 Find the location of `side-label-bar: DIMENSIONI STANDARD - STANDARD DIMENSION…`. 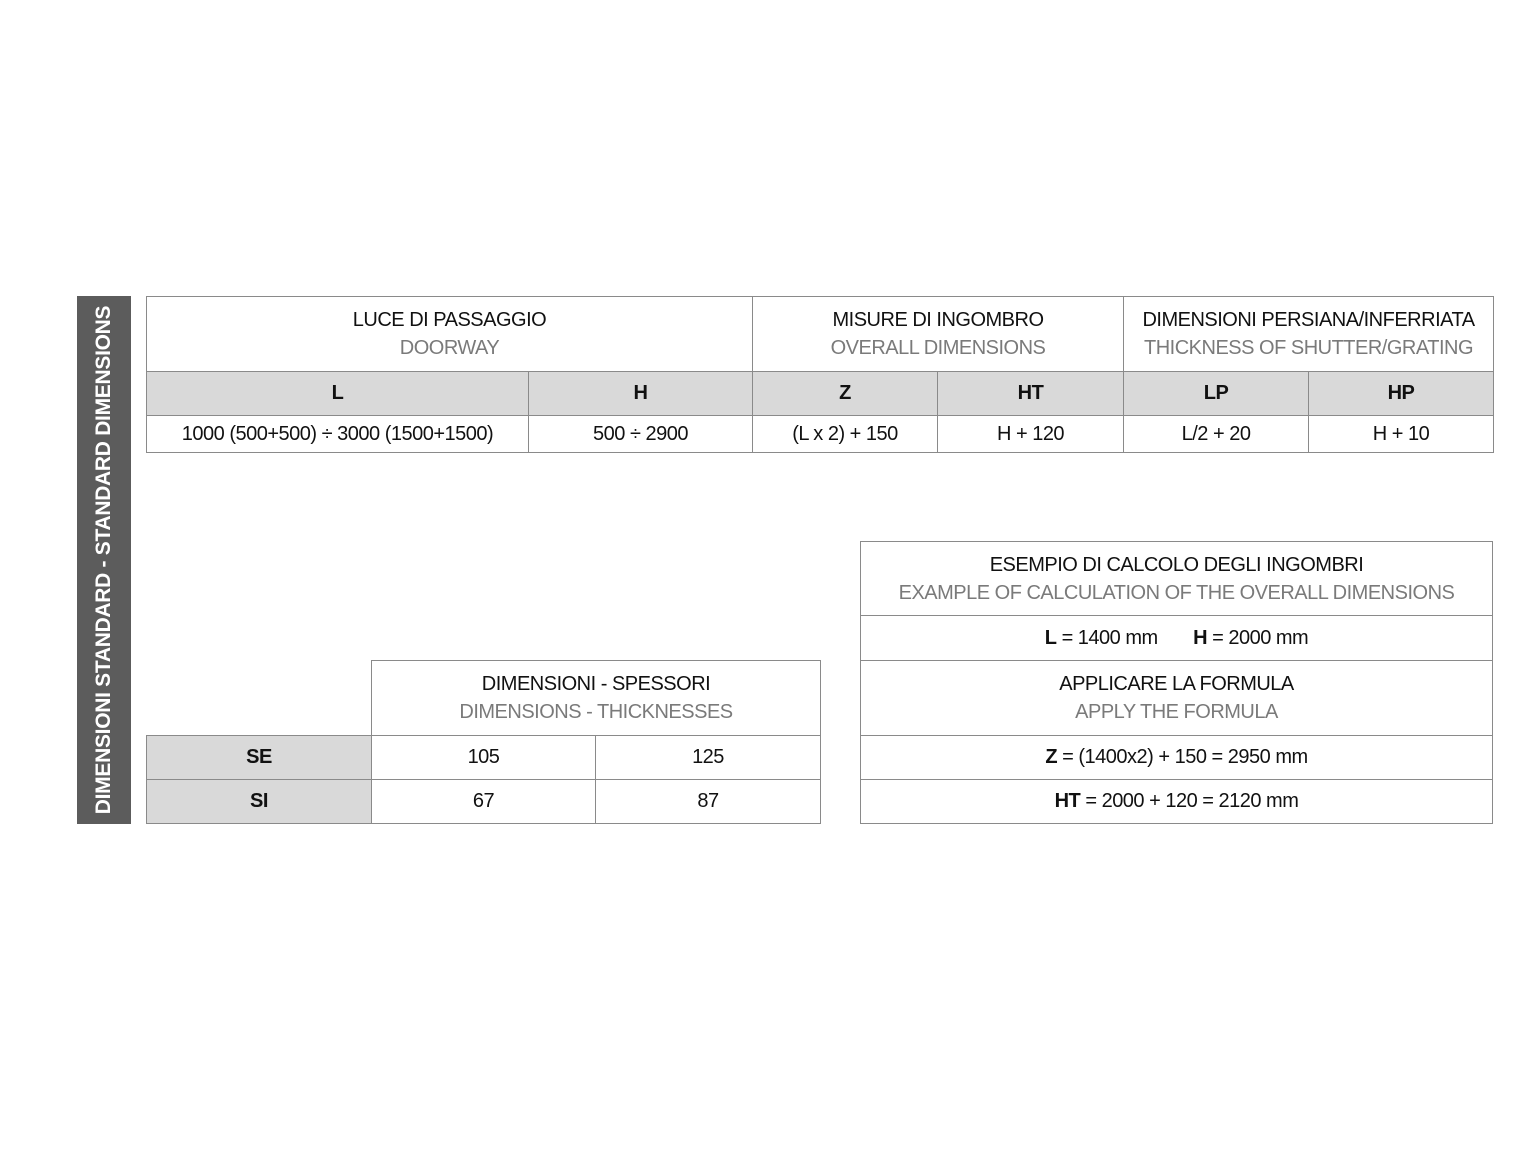

side-label-bar: DIMENSIONI STANDARD - STANDARD DIMENSION… is located at coordinates (104, 560).